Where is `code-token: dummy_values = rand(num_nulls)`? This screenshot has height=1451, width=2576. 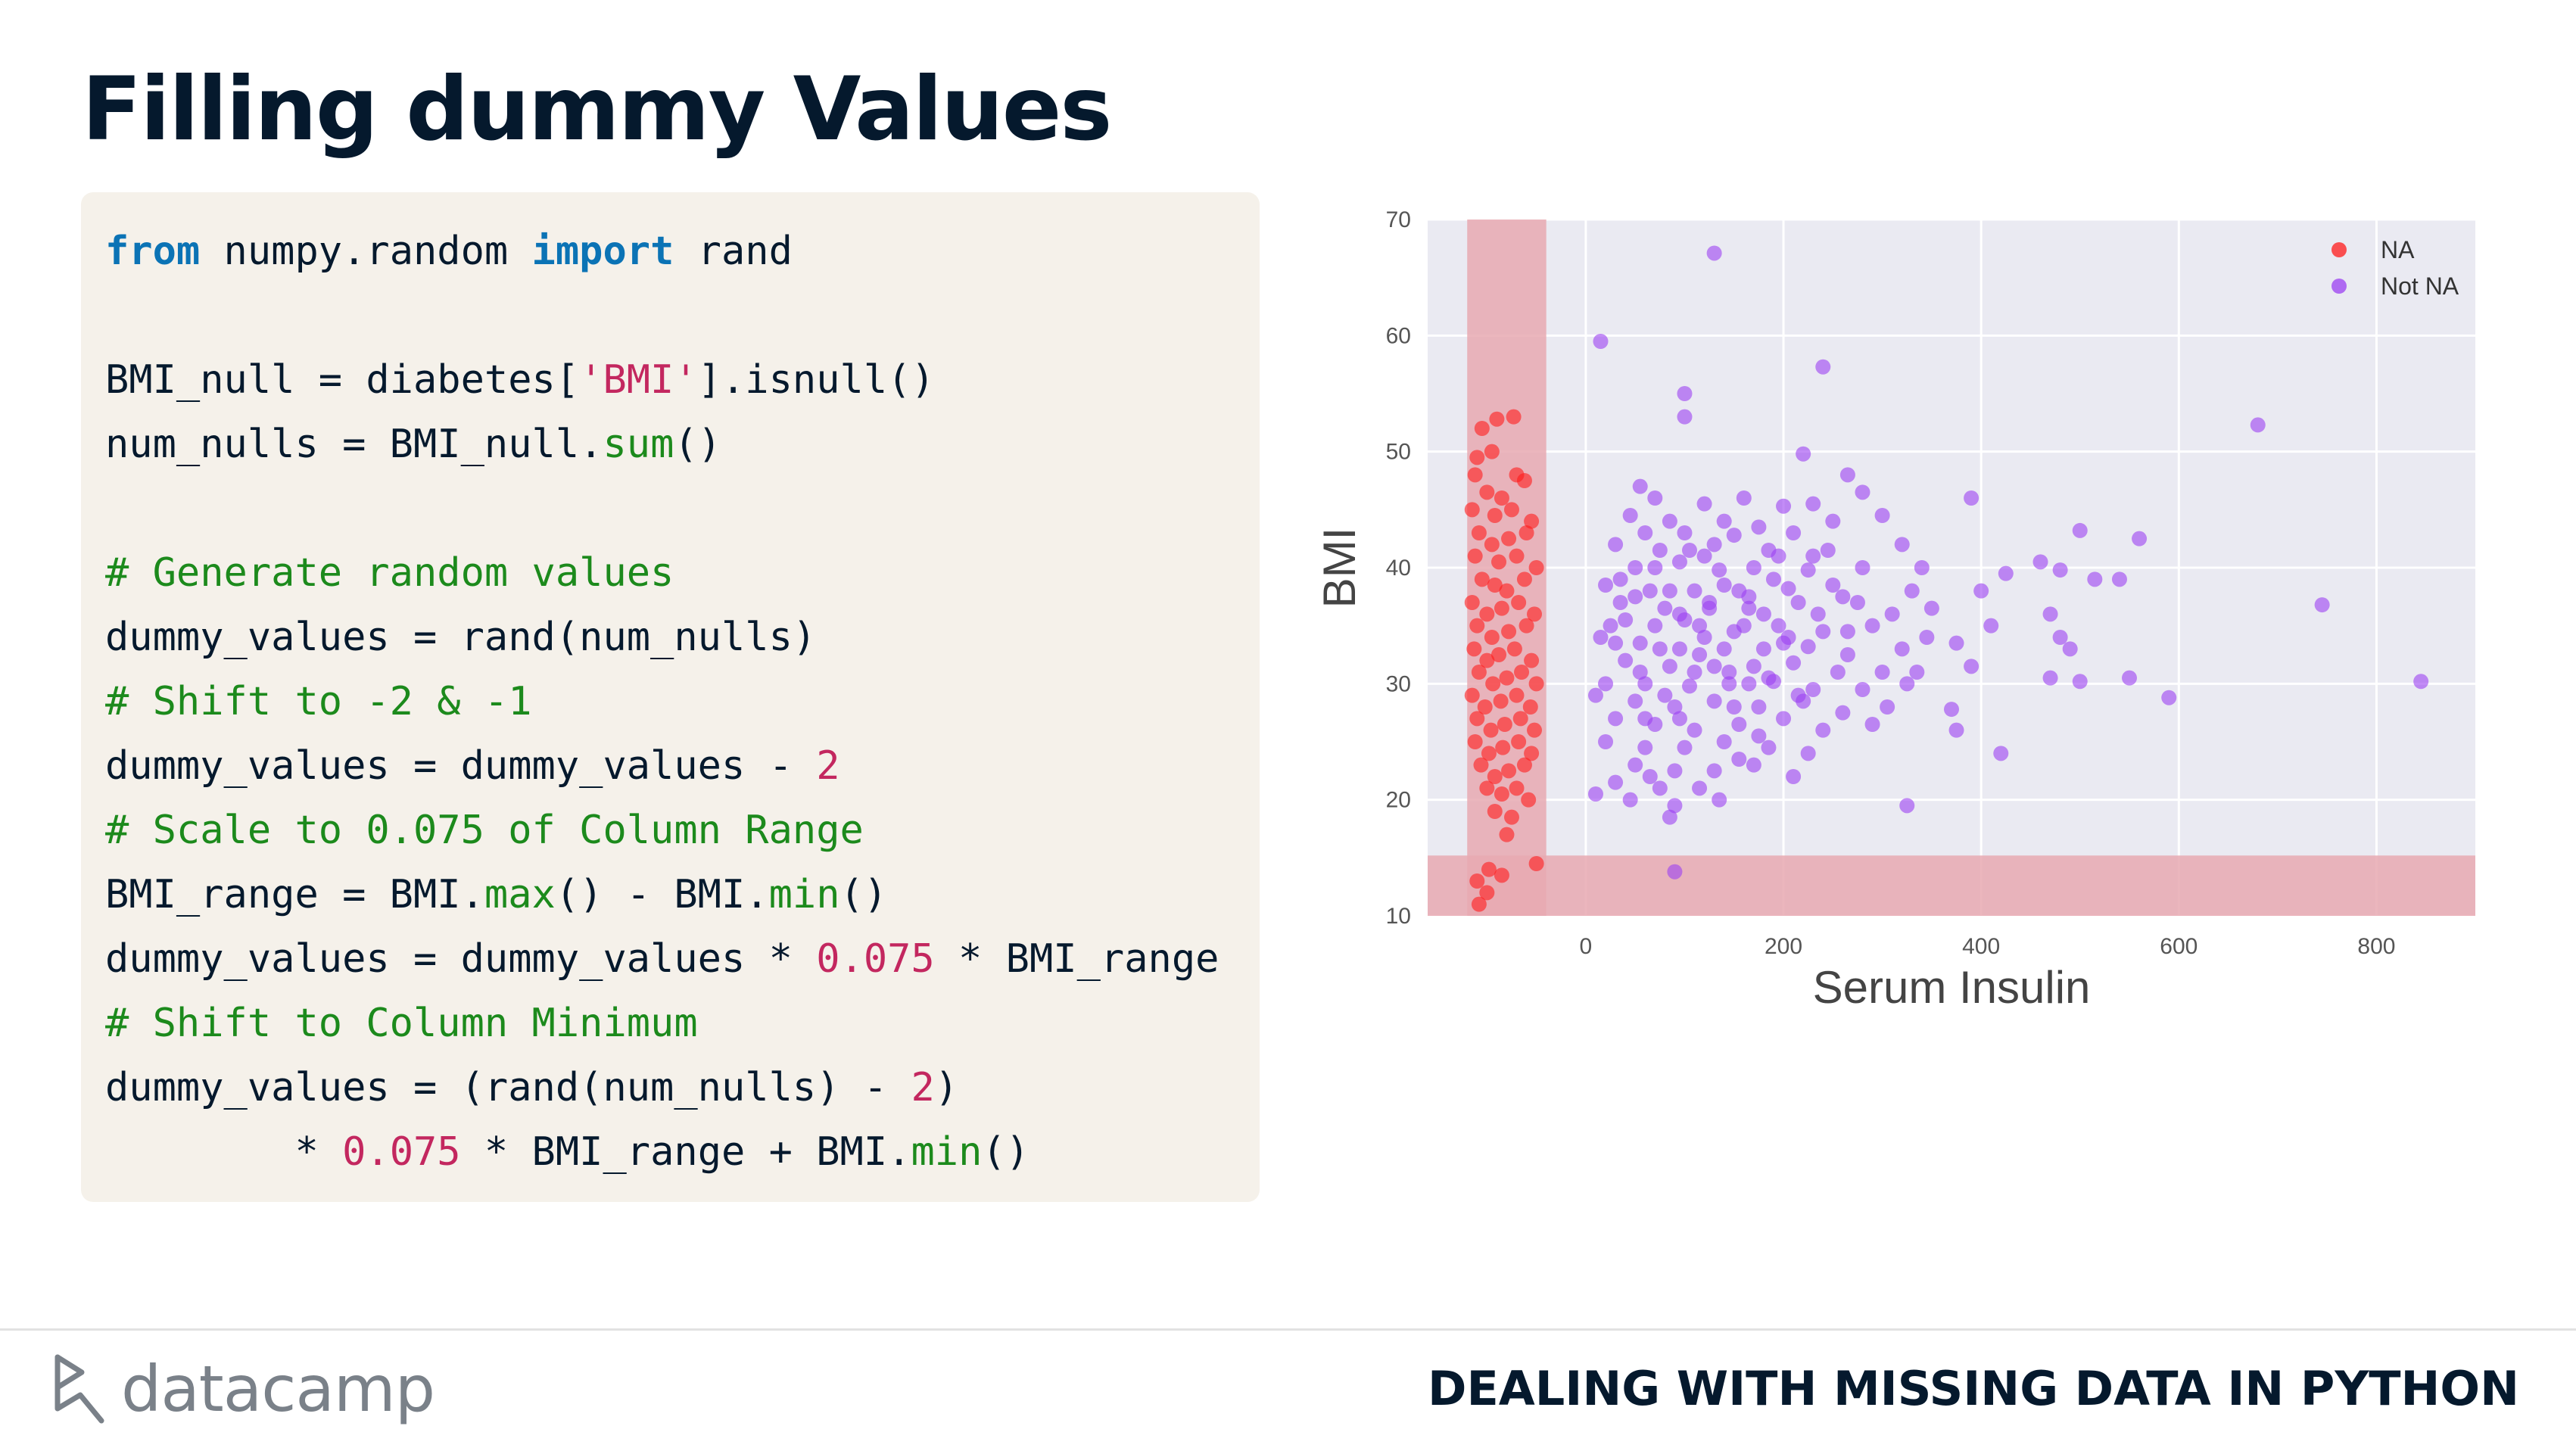
code-token: dummy_values = rand(num_nulls) is located at coordinates (461, 637).